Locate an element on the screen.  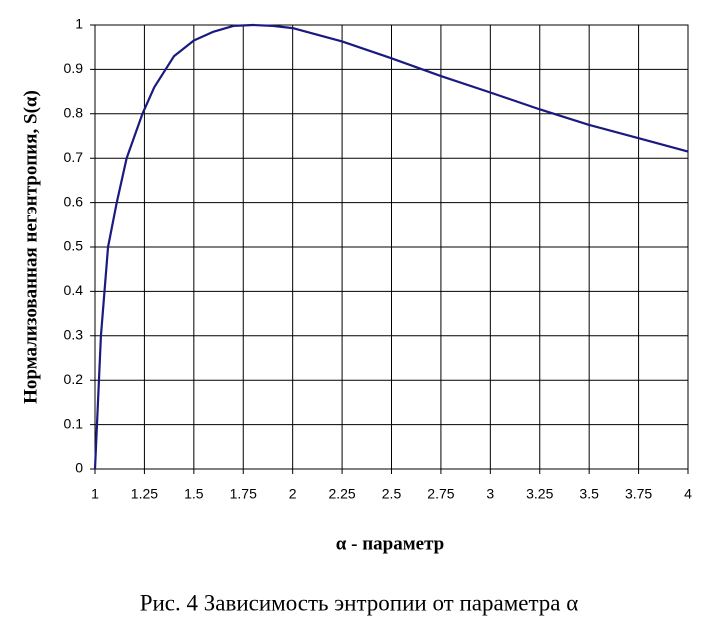
y-tick-label: 0.3 is located at coordinates (74, 335).